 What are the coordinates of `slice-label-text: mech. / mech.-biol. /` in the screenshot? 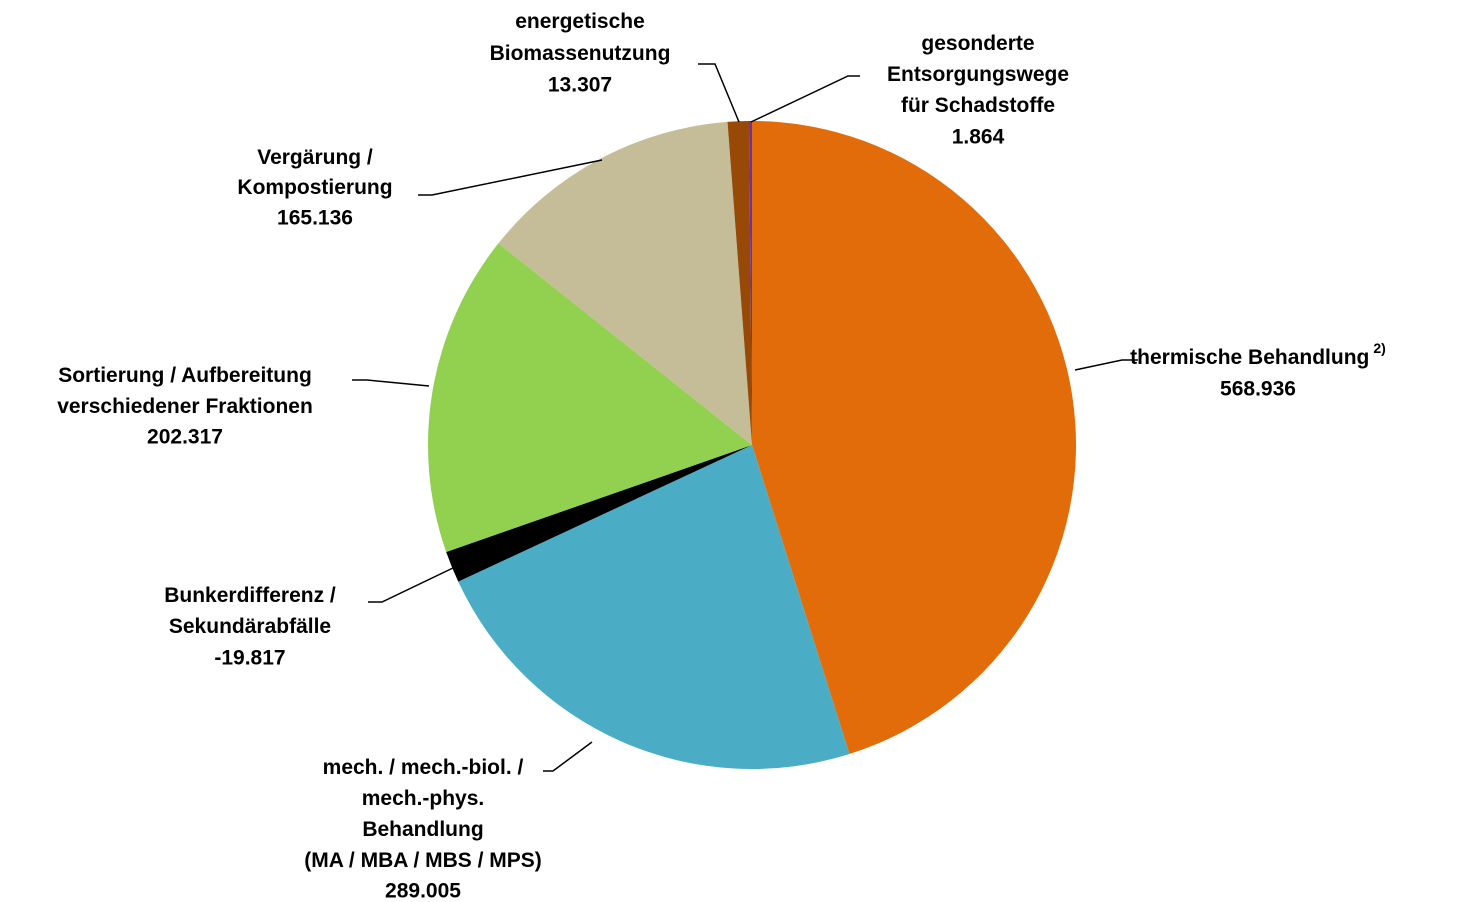 It's located at (423, 767).